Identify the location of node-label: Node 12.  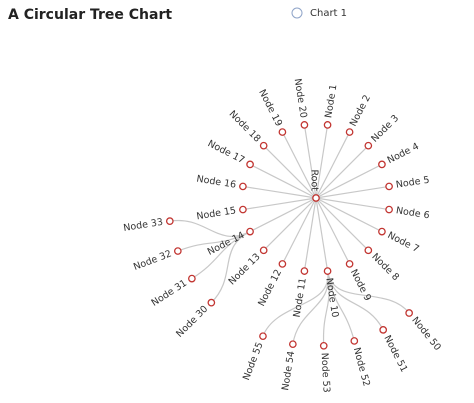
(270, 288).